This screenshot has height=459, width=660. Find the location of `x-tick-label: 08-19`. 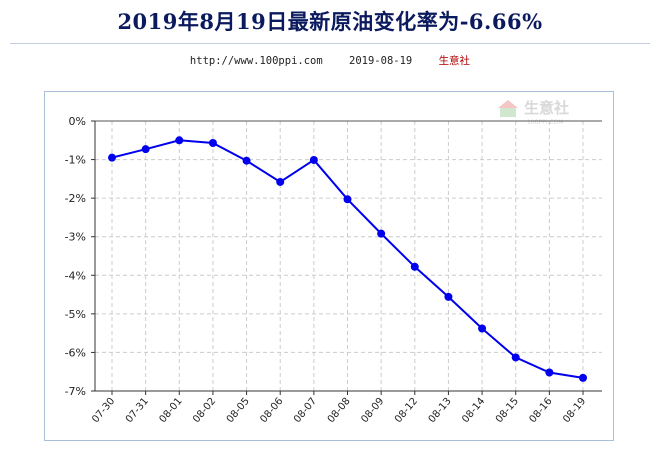

x-tick-label: 08-19 is located at coordinates (574, 410).